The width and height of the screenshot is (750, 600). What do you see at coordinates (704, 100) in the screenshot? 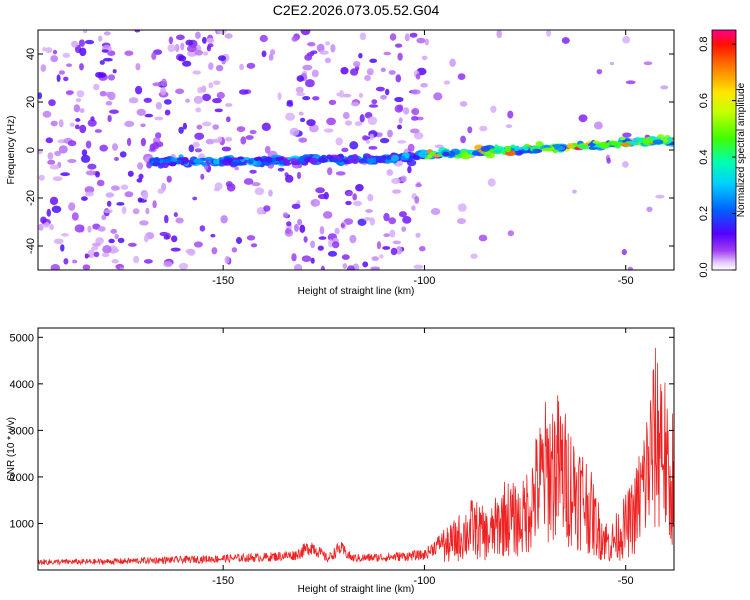
I see `colorbar-tick-label: 0.6` at bounding box center [704, 100].